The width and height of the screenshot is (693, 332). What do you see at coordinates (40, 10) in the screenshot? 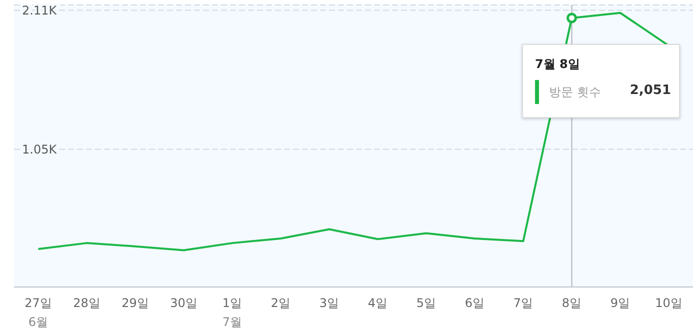
I see `y-tick-label: 2.11K` at bounding box center [40, 10].